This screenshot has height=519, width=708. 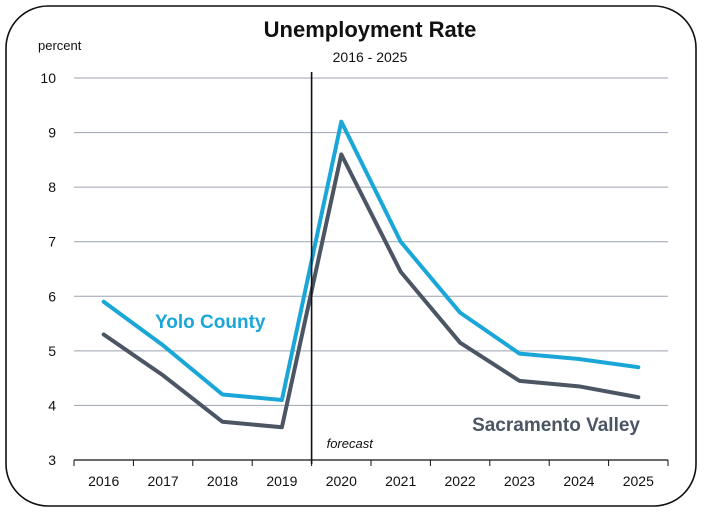 I want to click on chart-title: Unemployment Rate, so click(x=370, y=29).